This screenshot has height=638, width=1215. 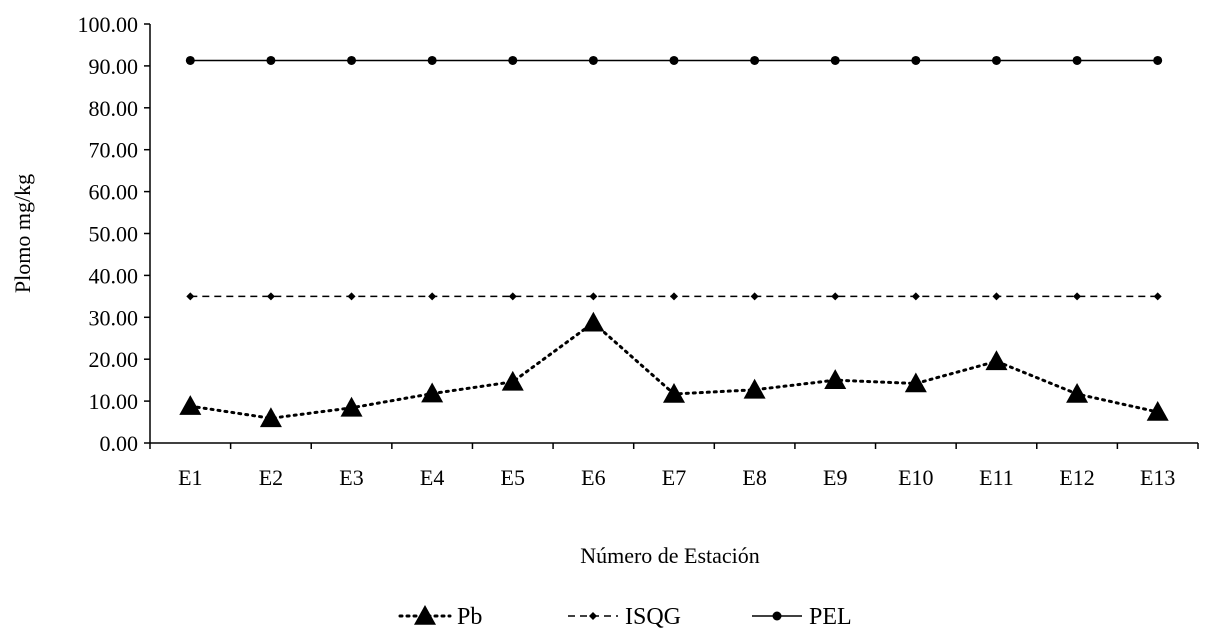 I want to click on x-tick-label: E1, so click(x=190, y=477).